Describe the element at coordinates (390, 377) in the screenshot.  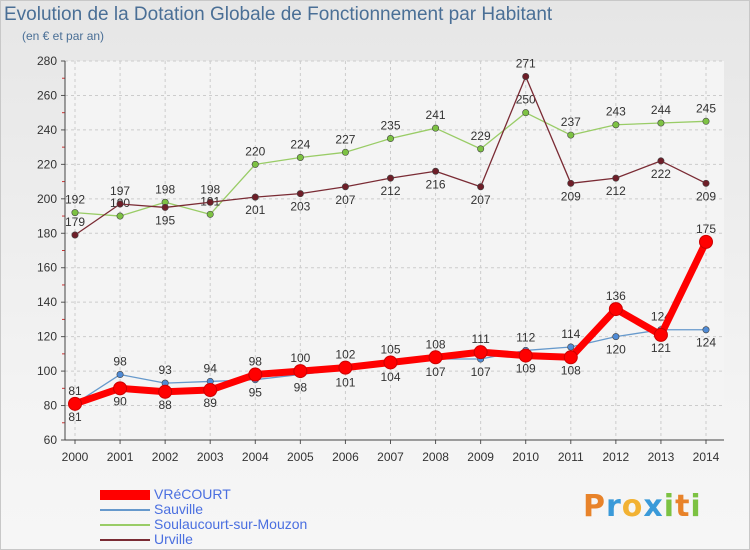
I see `data-label: 104` at that location.